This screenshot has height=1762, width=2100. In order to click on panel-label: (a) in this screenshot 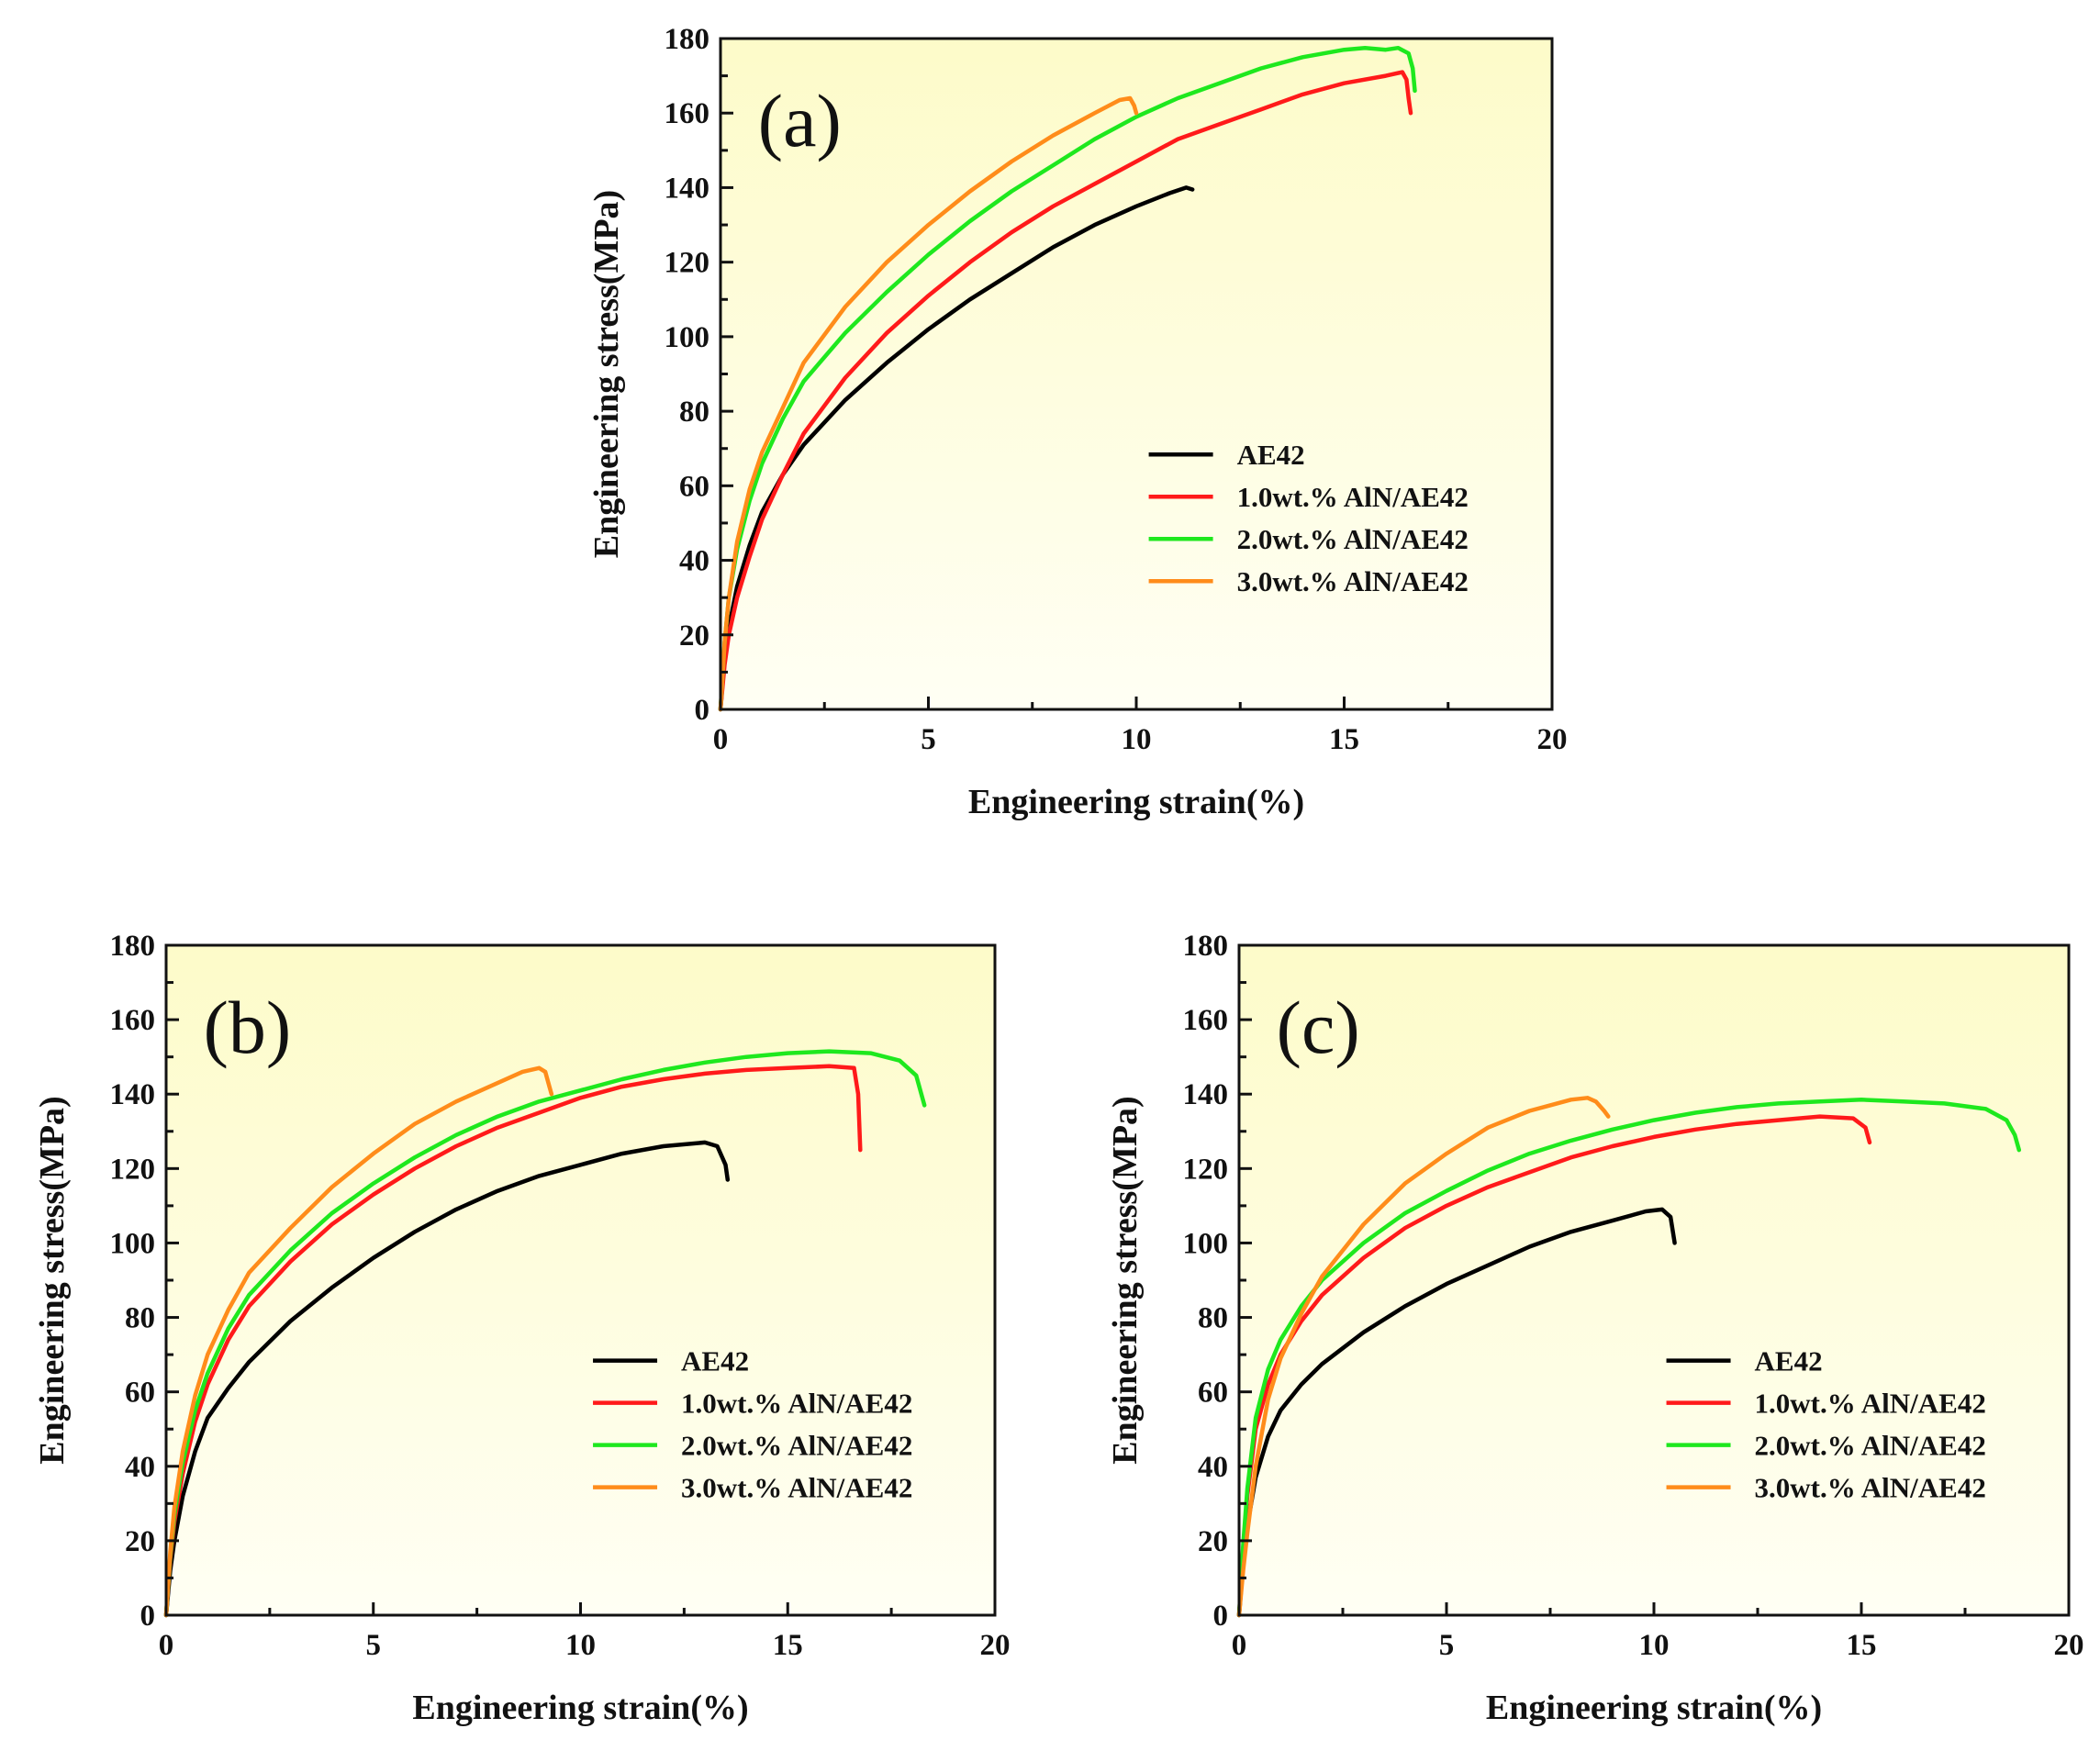, I will do `click(800, 121)`.